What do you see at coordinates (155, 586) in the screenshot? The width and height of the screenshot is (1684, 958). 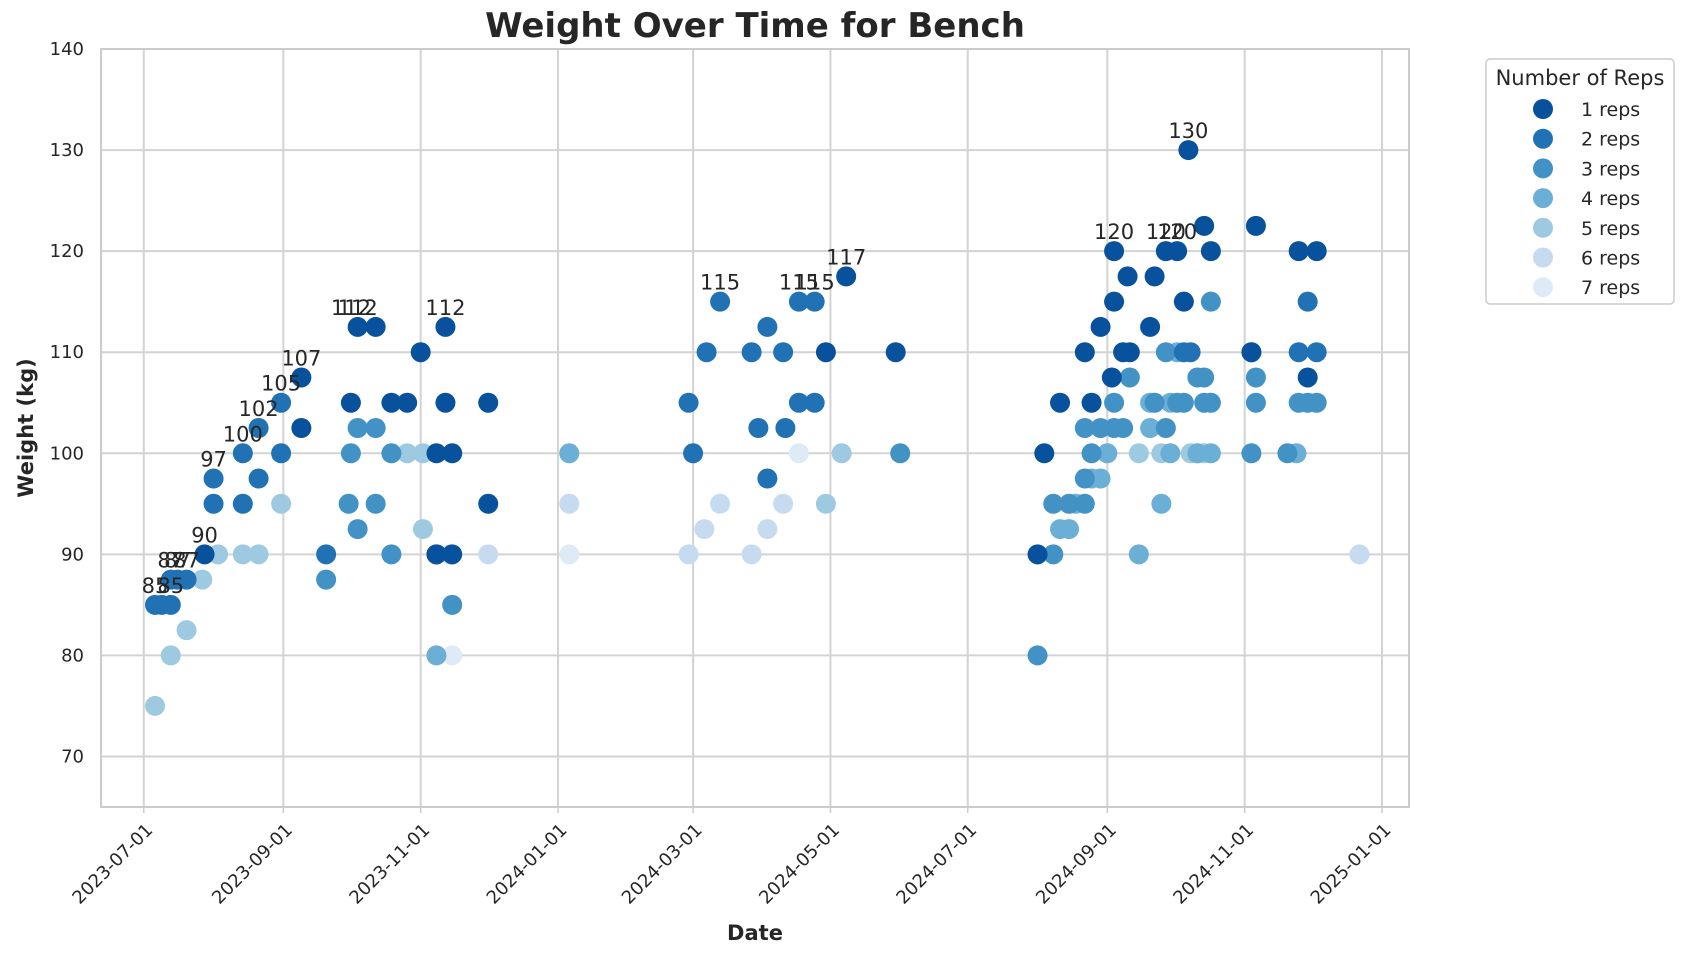 I see `point-annotation: 85` at bounding box center [155, 586].